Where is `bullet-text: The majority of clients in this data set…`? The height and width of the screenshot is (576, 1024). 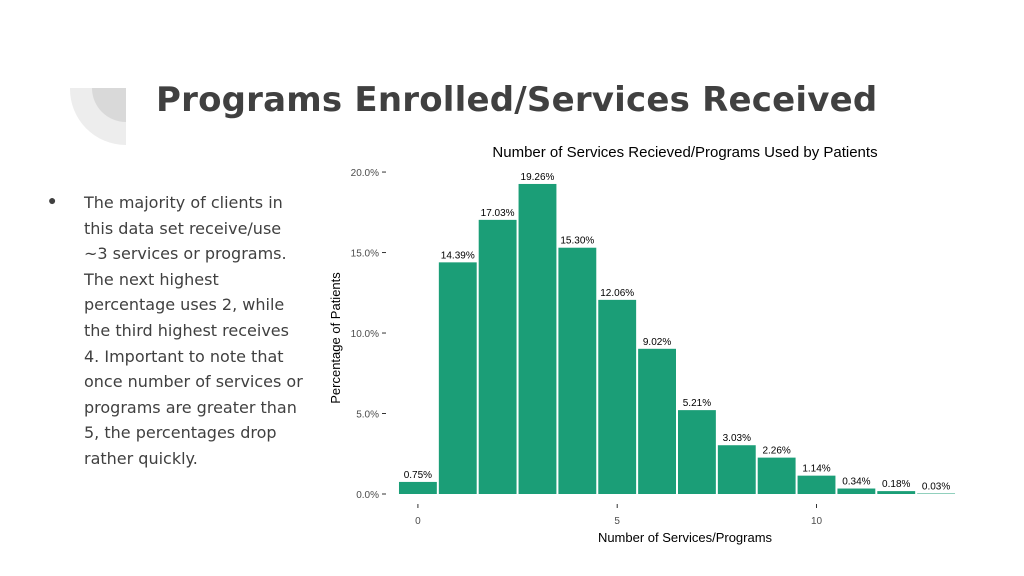
bullet-text: The majority of clients in this data set… is located at coordinates (193, 330).